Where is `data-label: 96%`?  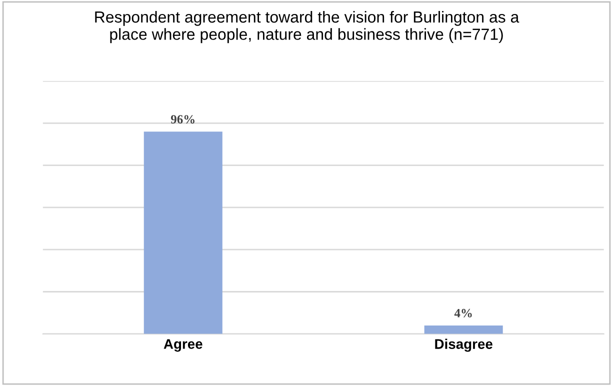
data-label: 96% is located at coordinates (182, 119).